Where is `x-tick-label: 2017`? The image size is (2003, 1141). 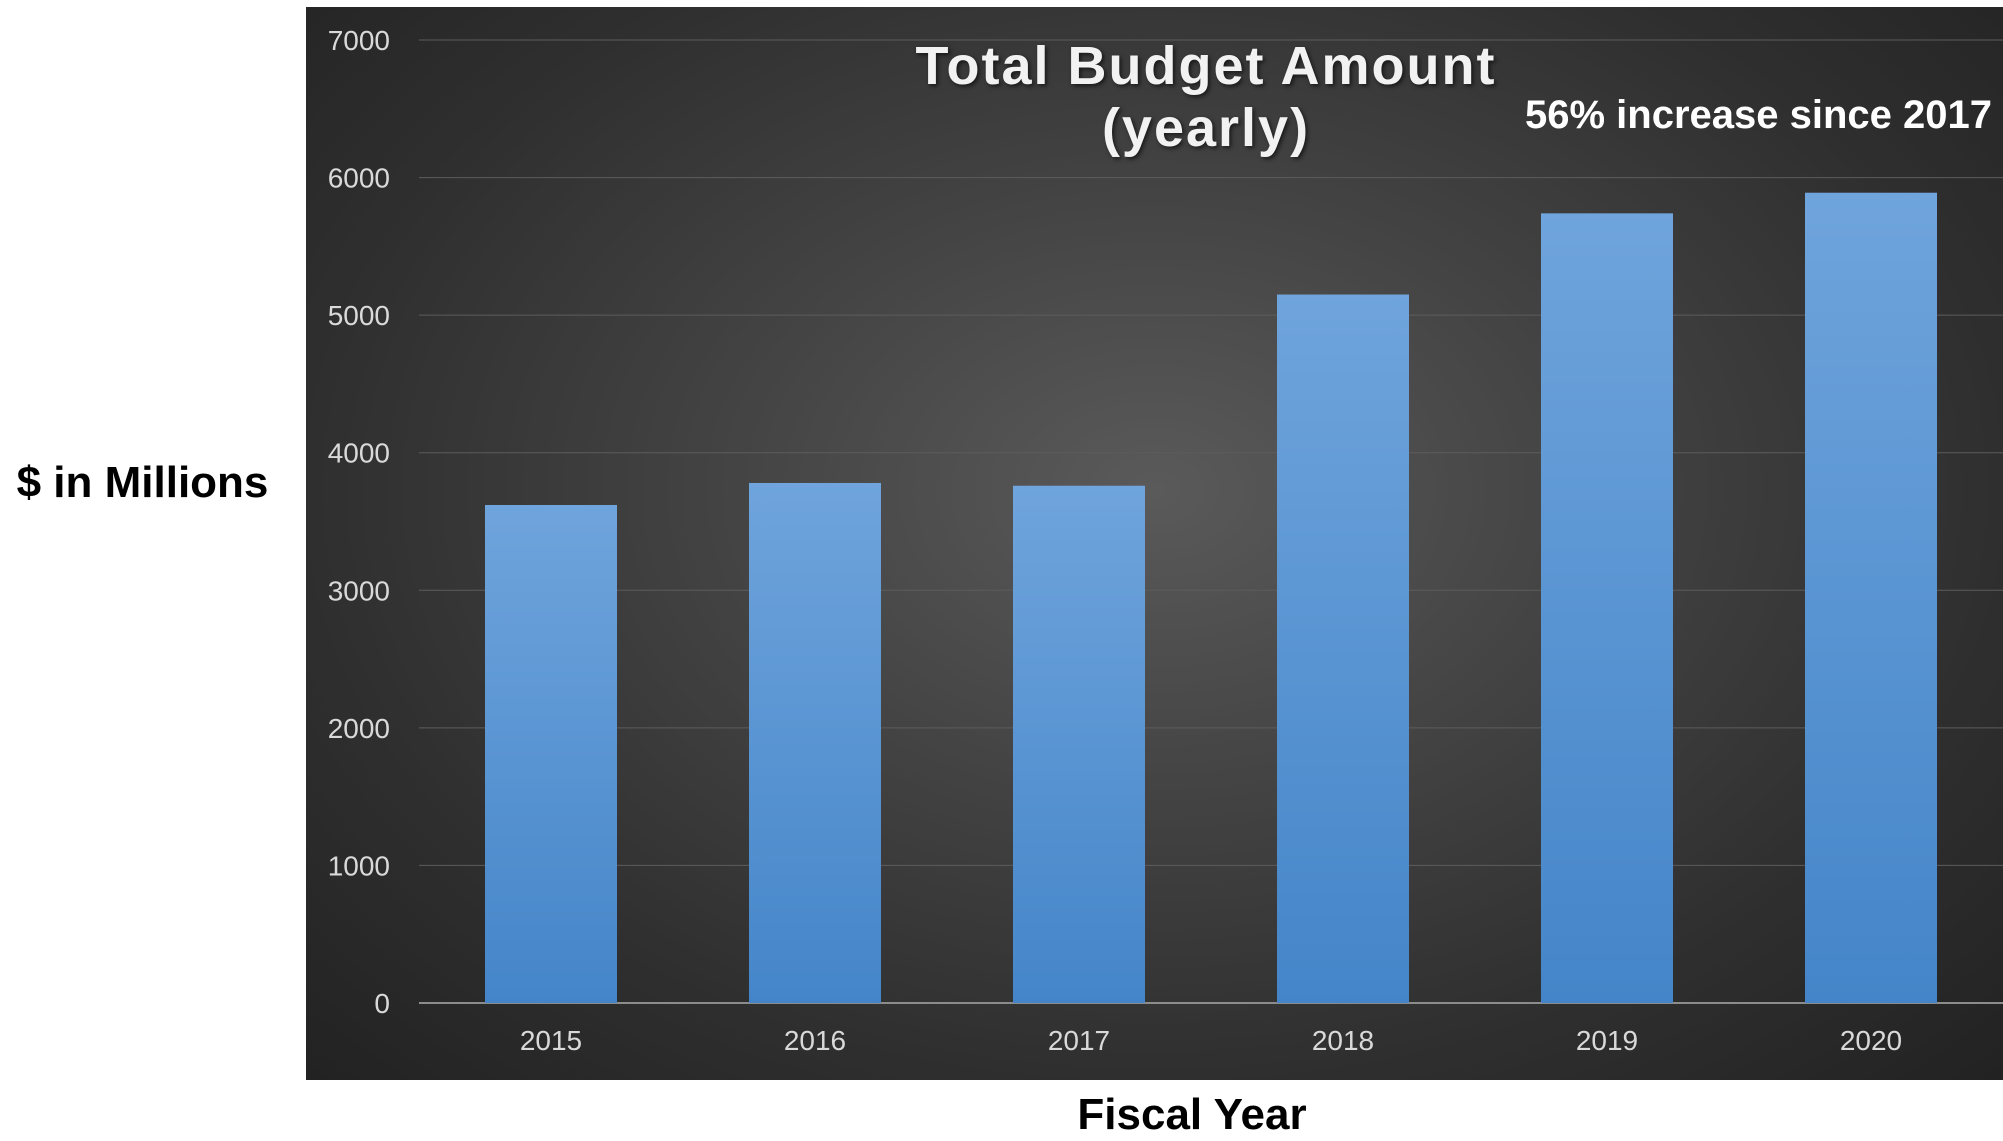 x-tick-label: 2017 is located at coordinates (1079, 1040).